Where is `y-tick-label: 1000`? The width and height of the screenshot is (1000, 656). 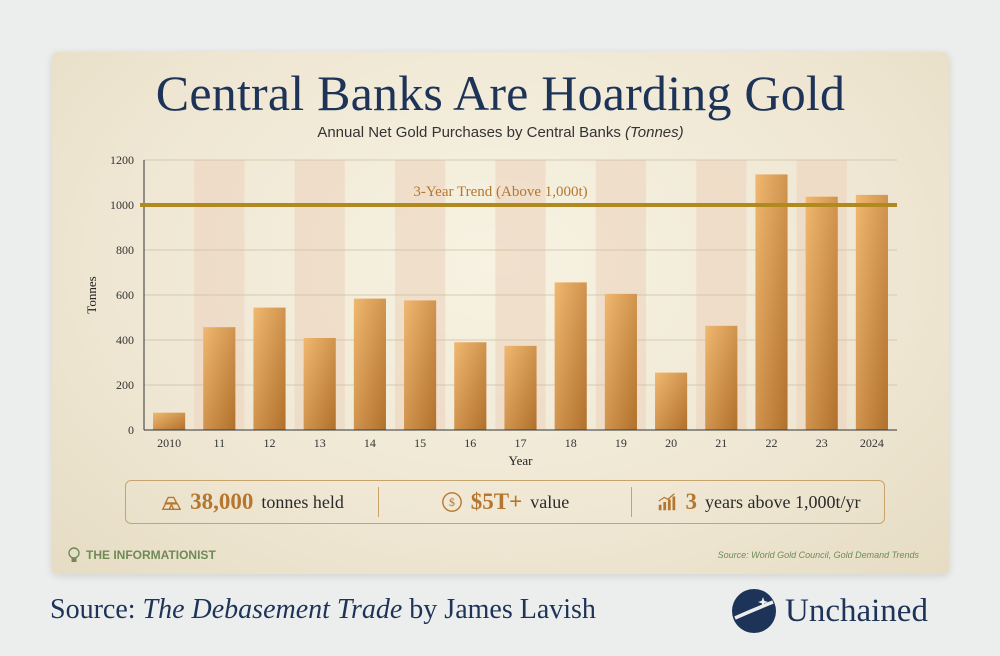 y-tick-label: 1000 is located at coordinates (122, 205).